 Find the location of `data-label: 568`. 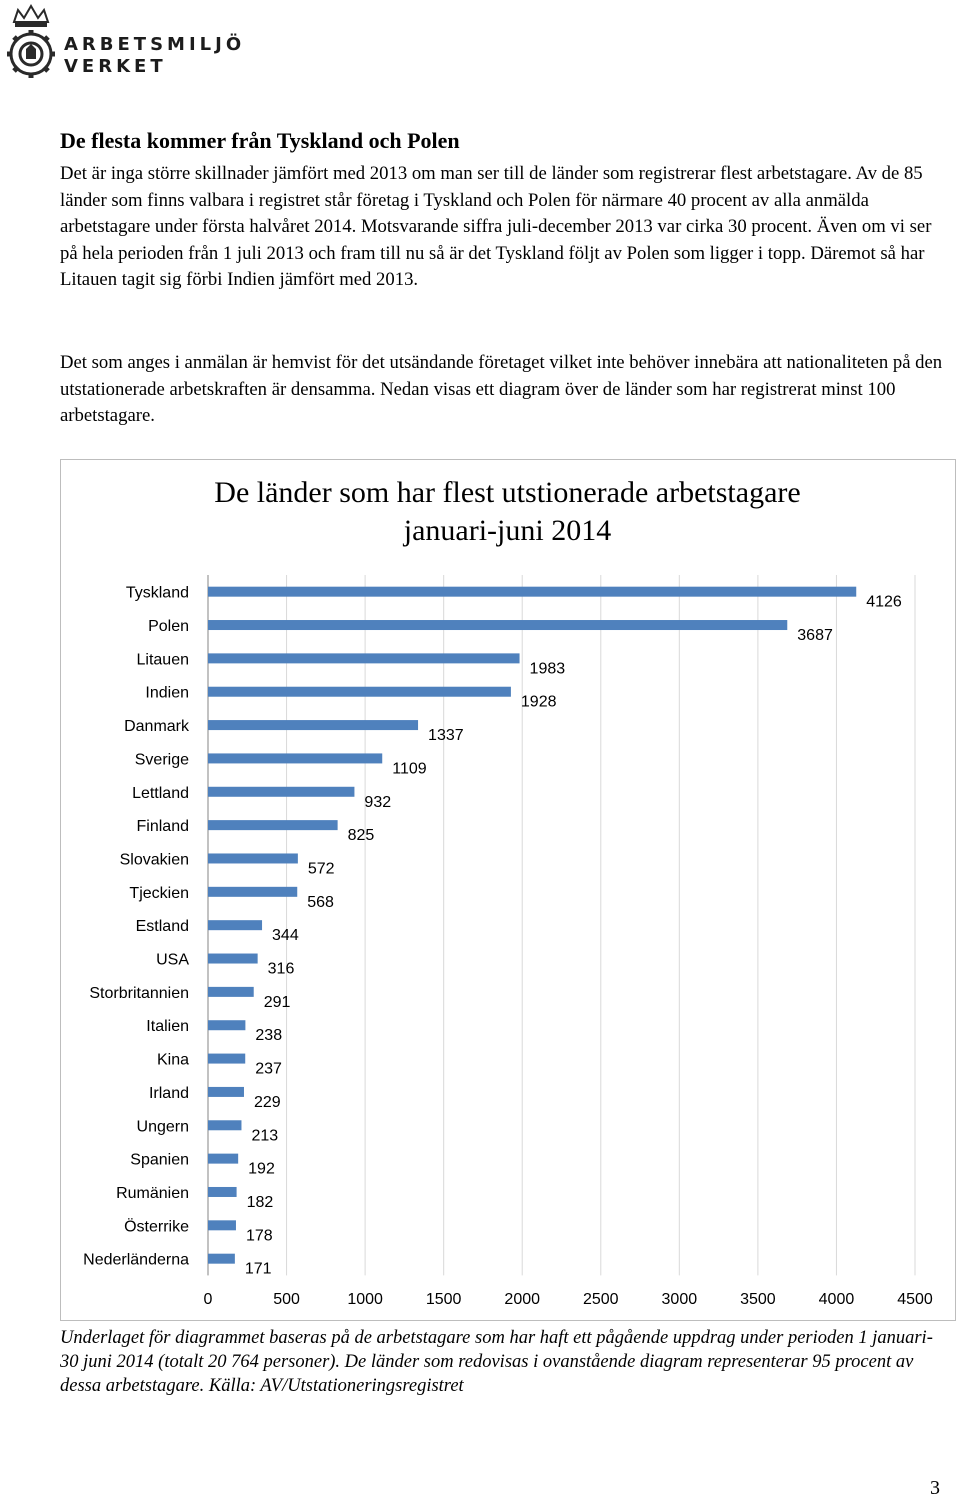

data-label: 568 is located at coordinates (320, 902).